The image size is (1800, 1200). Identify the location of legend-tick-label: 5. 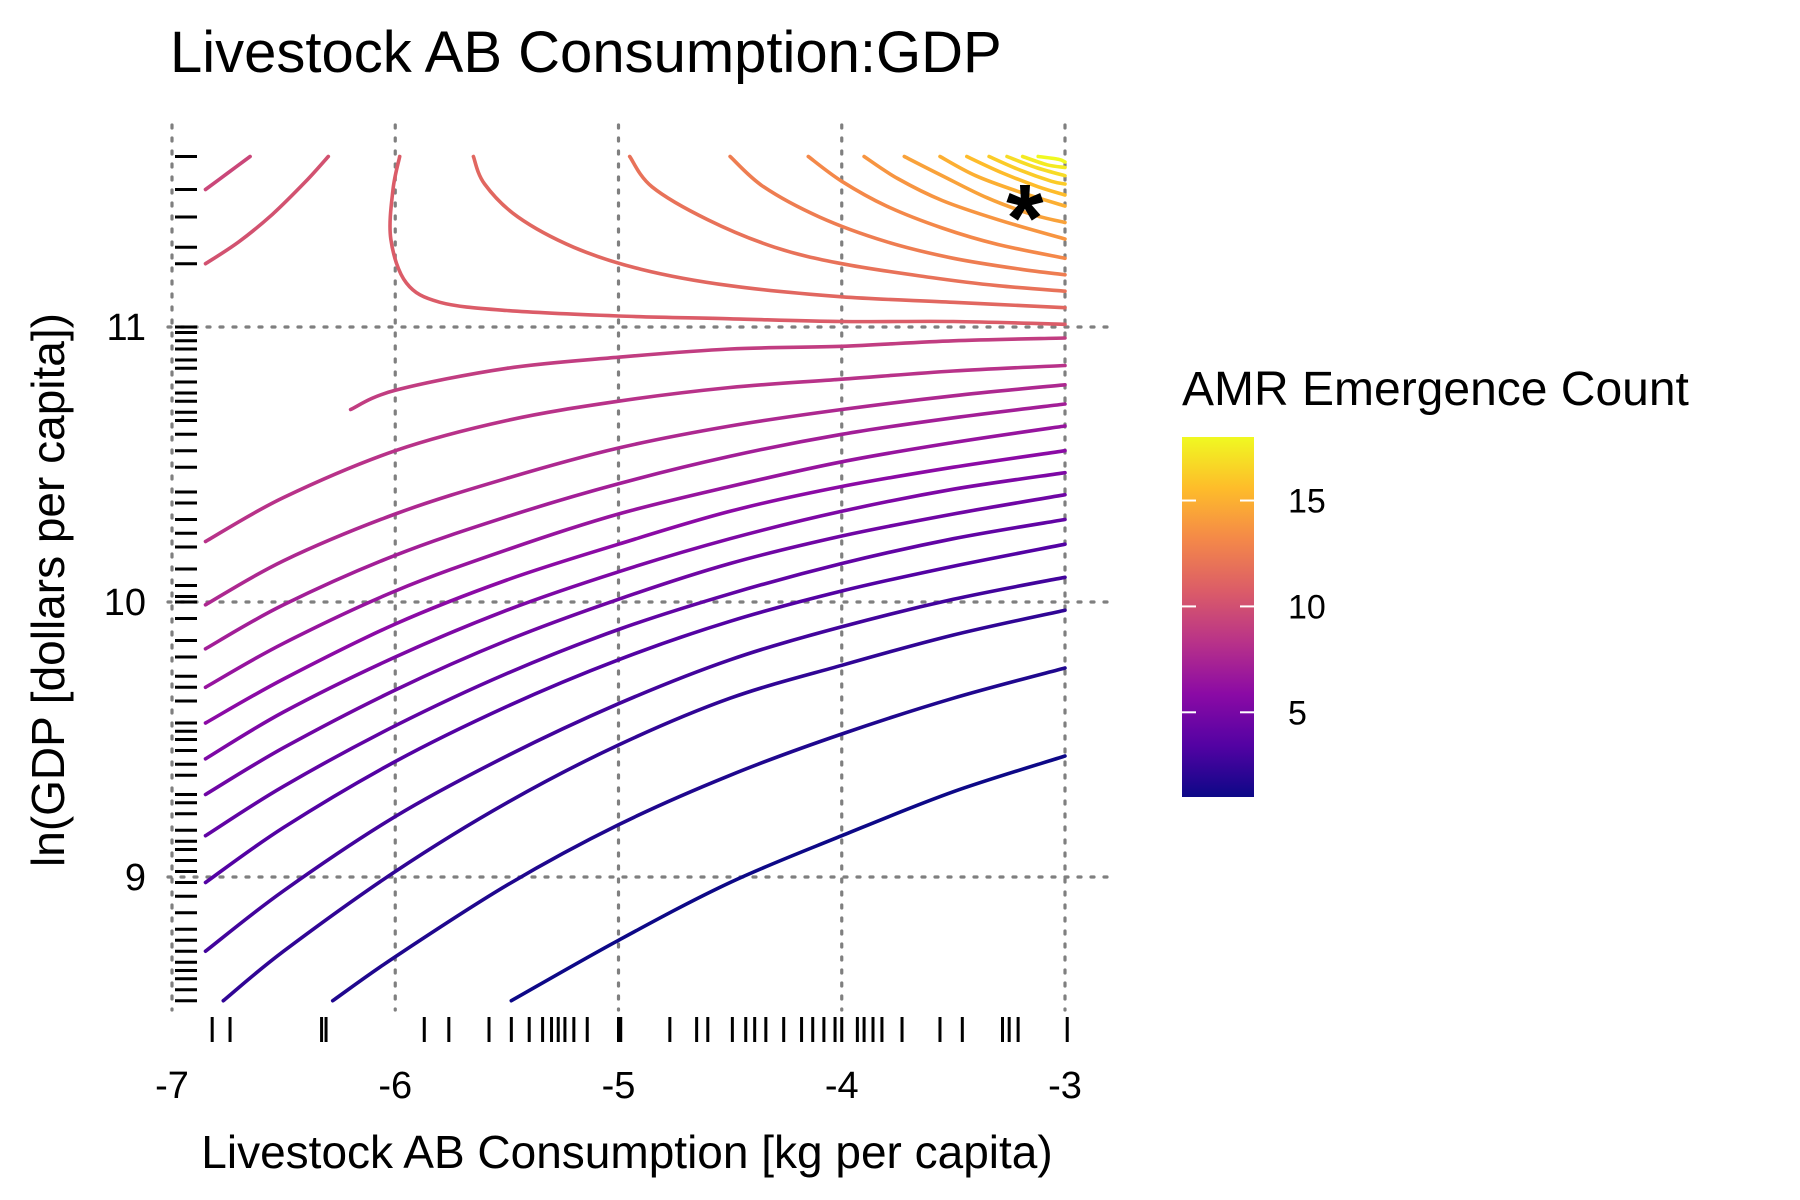
(1297, 713).